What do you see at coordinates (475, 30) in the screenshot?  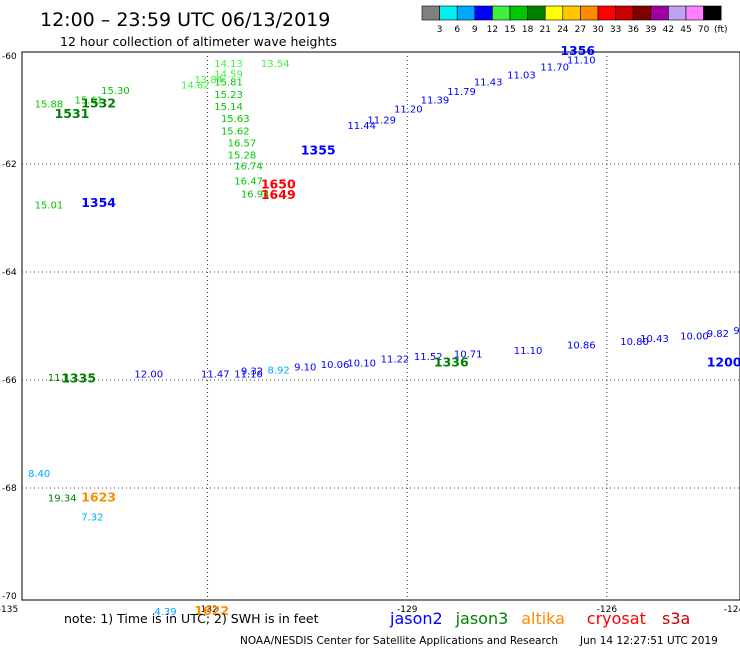 I see `colorbar-label: 9` at bounding box center [475, 30].